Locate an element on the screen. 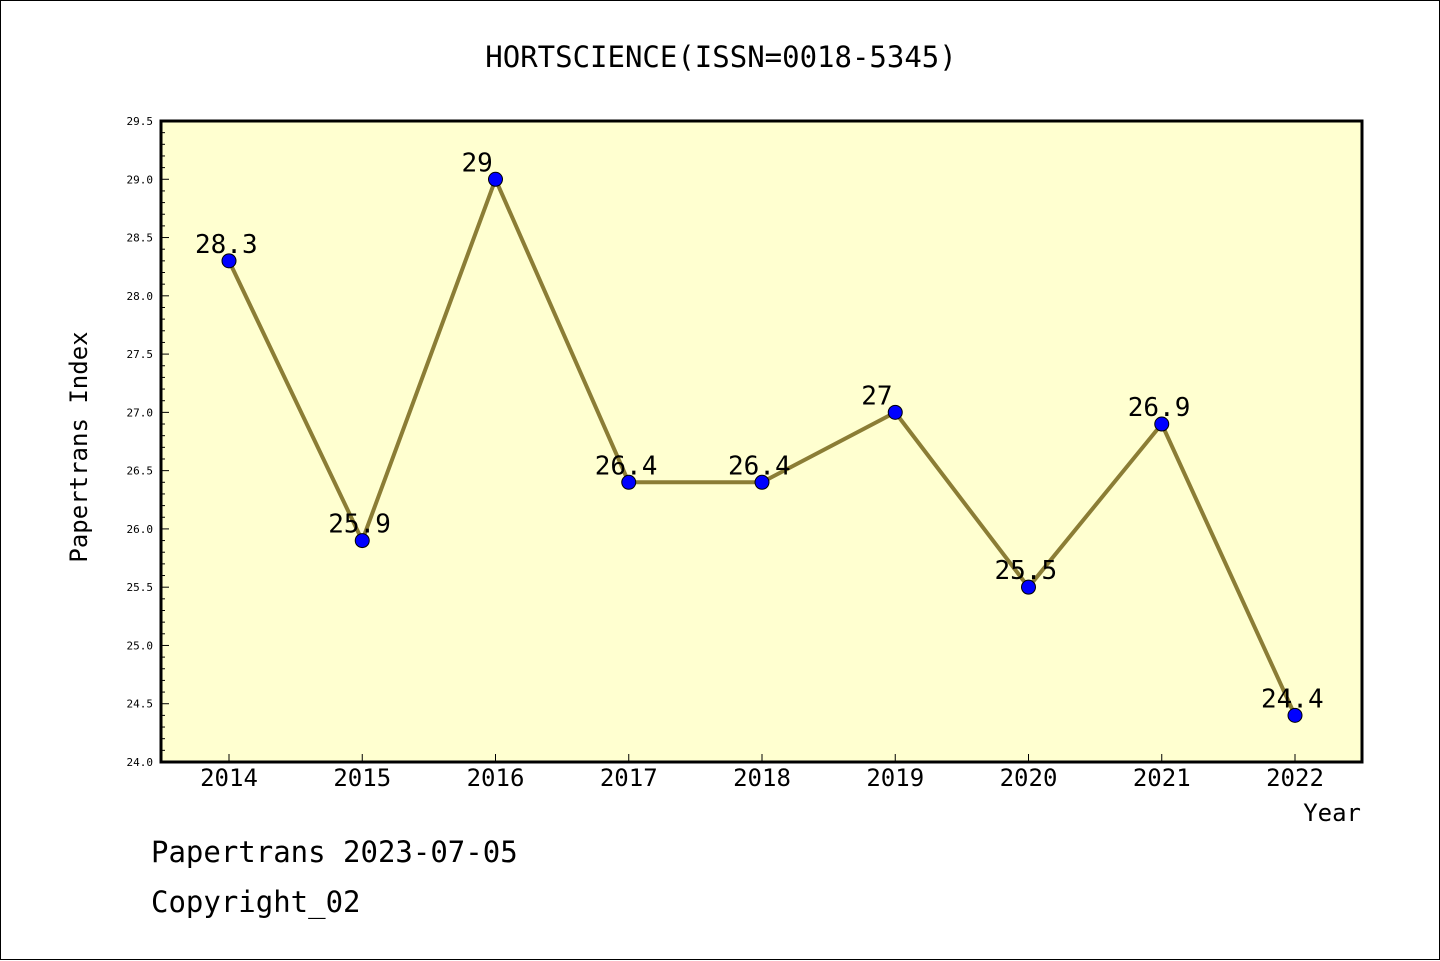 The image size is (1440, 961). y-tick-label: 28.5 is located at coordinates (140, 238).